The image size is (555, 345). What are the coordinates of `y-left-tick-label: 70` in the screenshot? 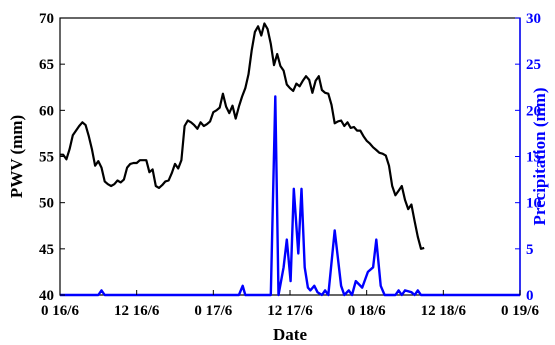 It's located at (46, 19).